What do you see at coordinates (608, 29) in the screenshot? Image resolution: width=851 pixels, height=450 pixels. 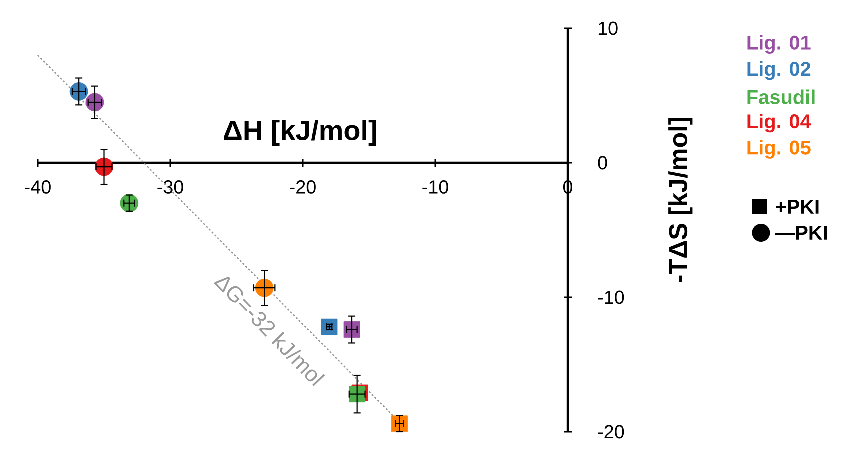 I see `y-tick-label: 10` at bounding box center [608, 29].